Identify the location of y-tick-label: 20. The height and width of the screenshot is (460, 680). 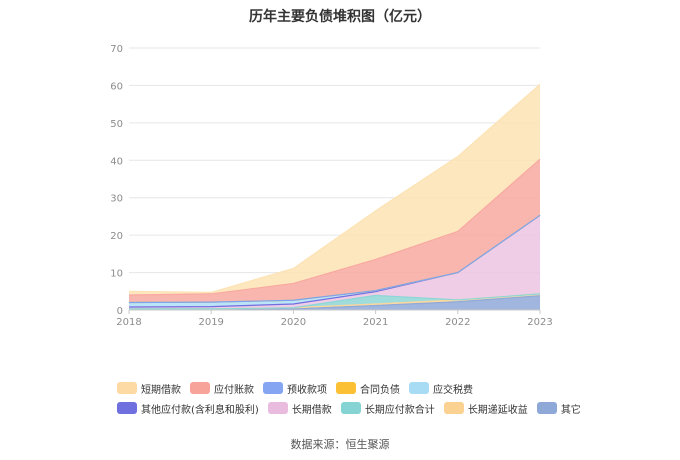
(116, 236).